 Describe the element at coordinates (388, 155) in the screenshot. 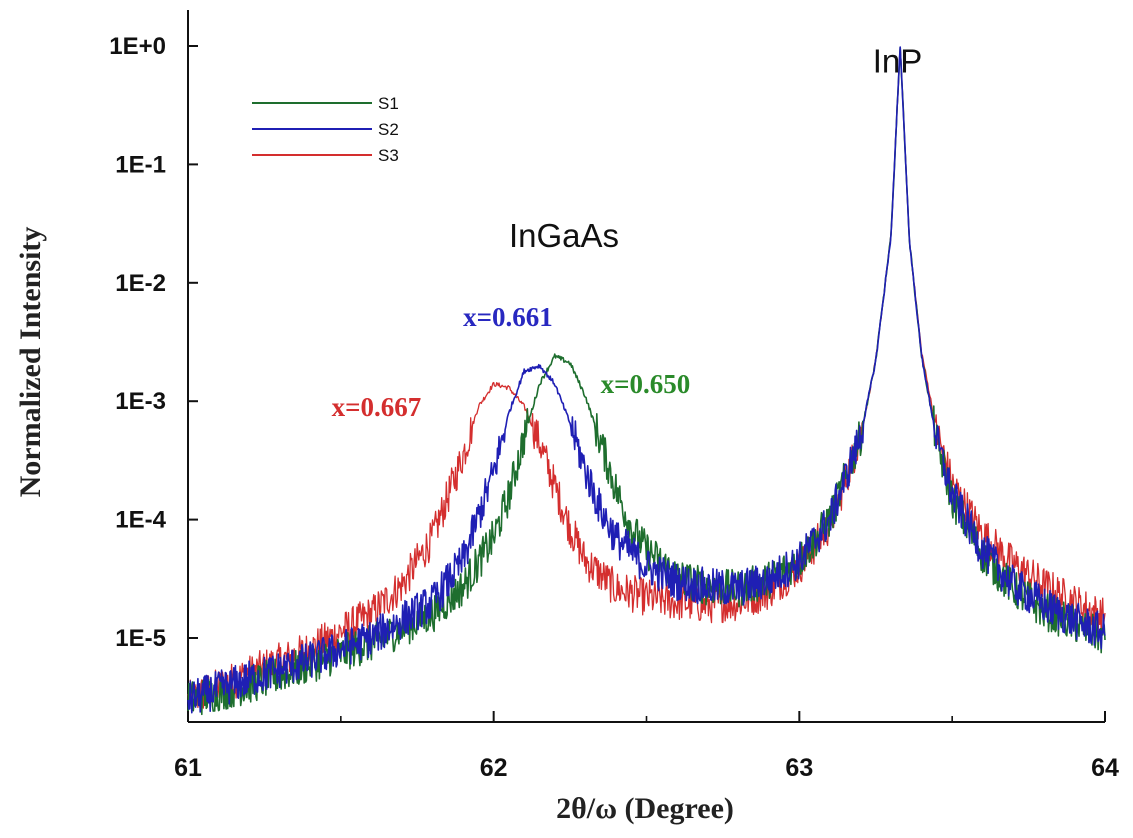

I see `legend-label-s3: S3` at that location.